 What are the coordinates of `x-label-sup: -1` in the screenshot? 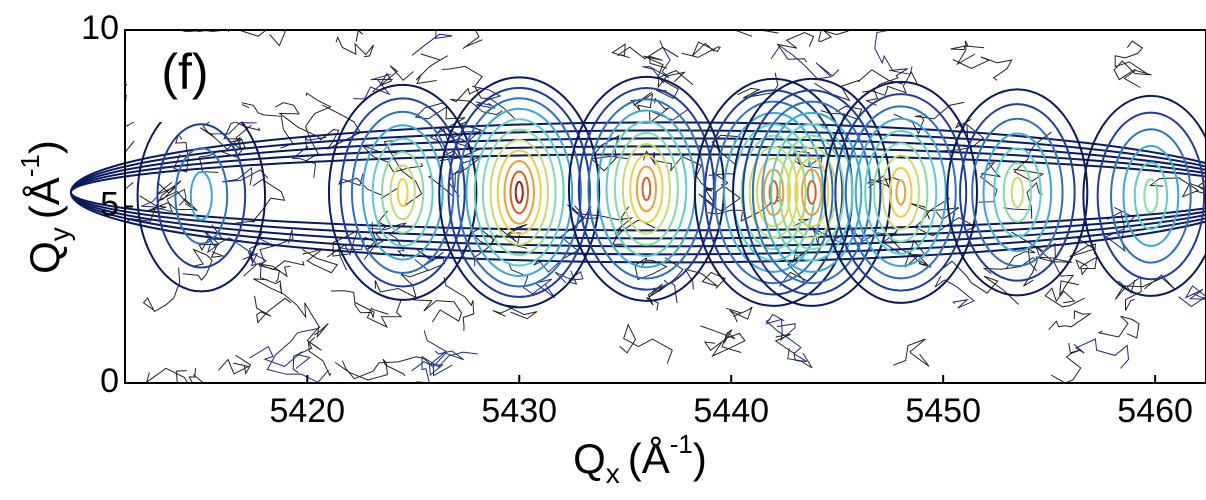 It's located at (681, 444).